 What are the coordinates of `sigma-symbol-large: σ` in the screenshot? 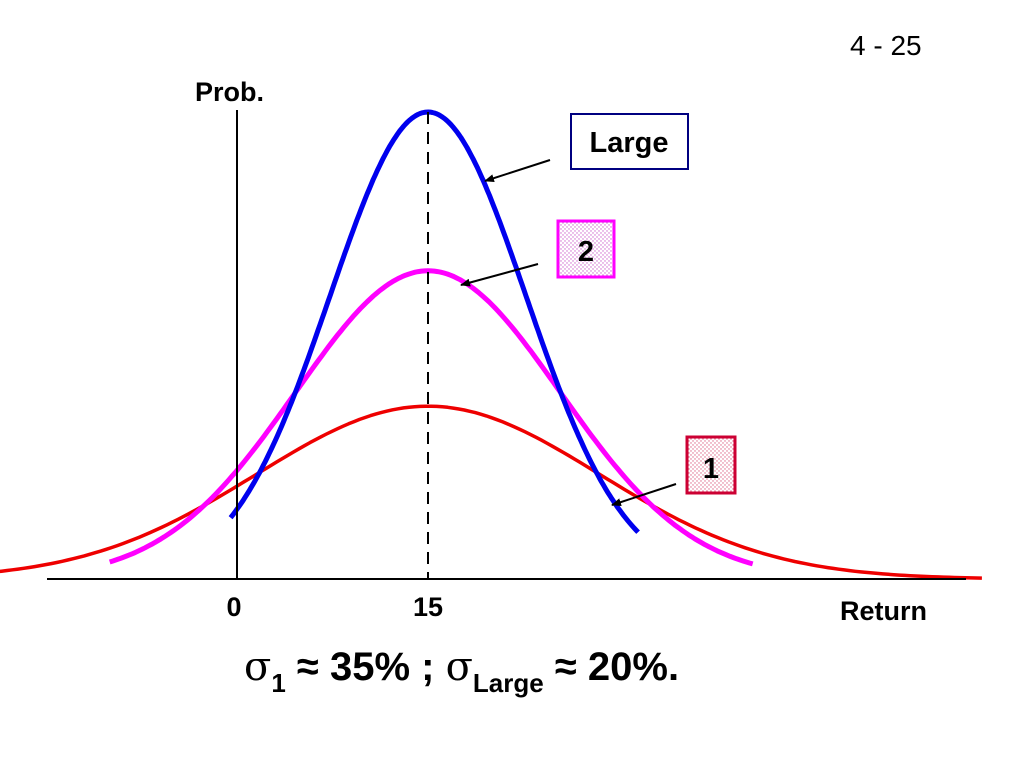 It's located at (459, 667).